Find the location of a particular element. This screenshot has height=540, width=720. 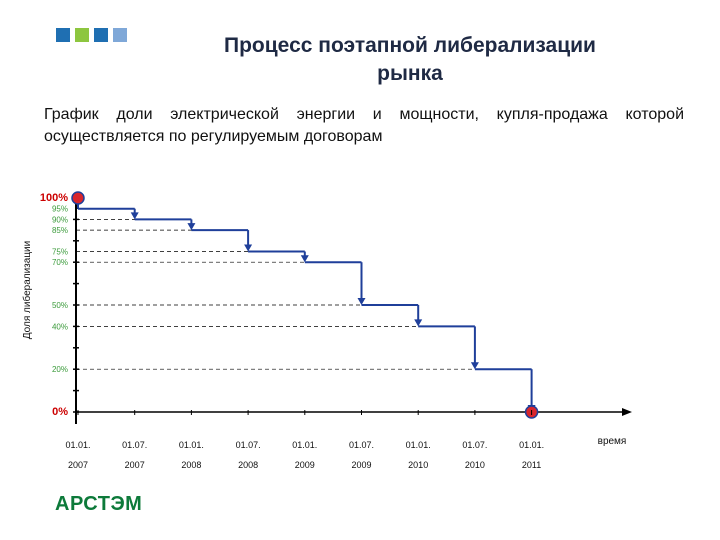

y-level-label: 95% is located at coordinates (60, 209).